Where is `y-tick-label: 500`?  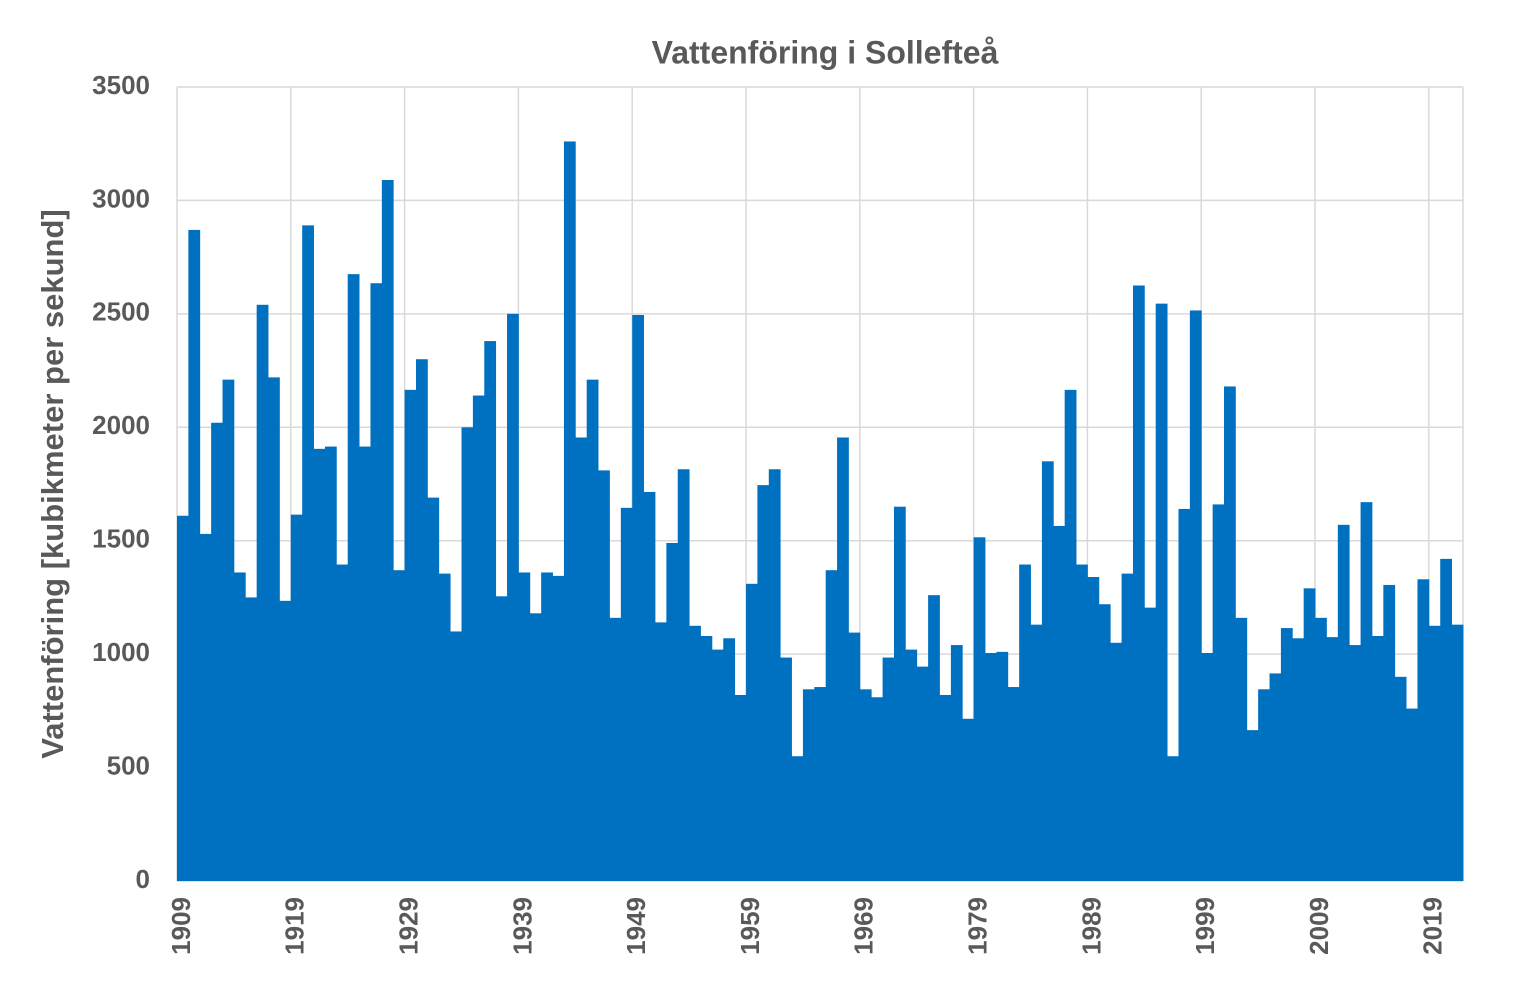 y-tick-label: 500 is located at coordinates (128, 765).